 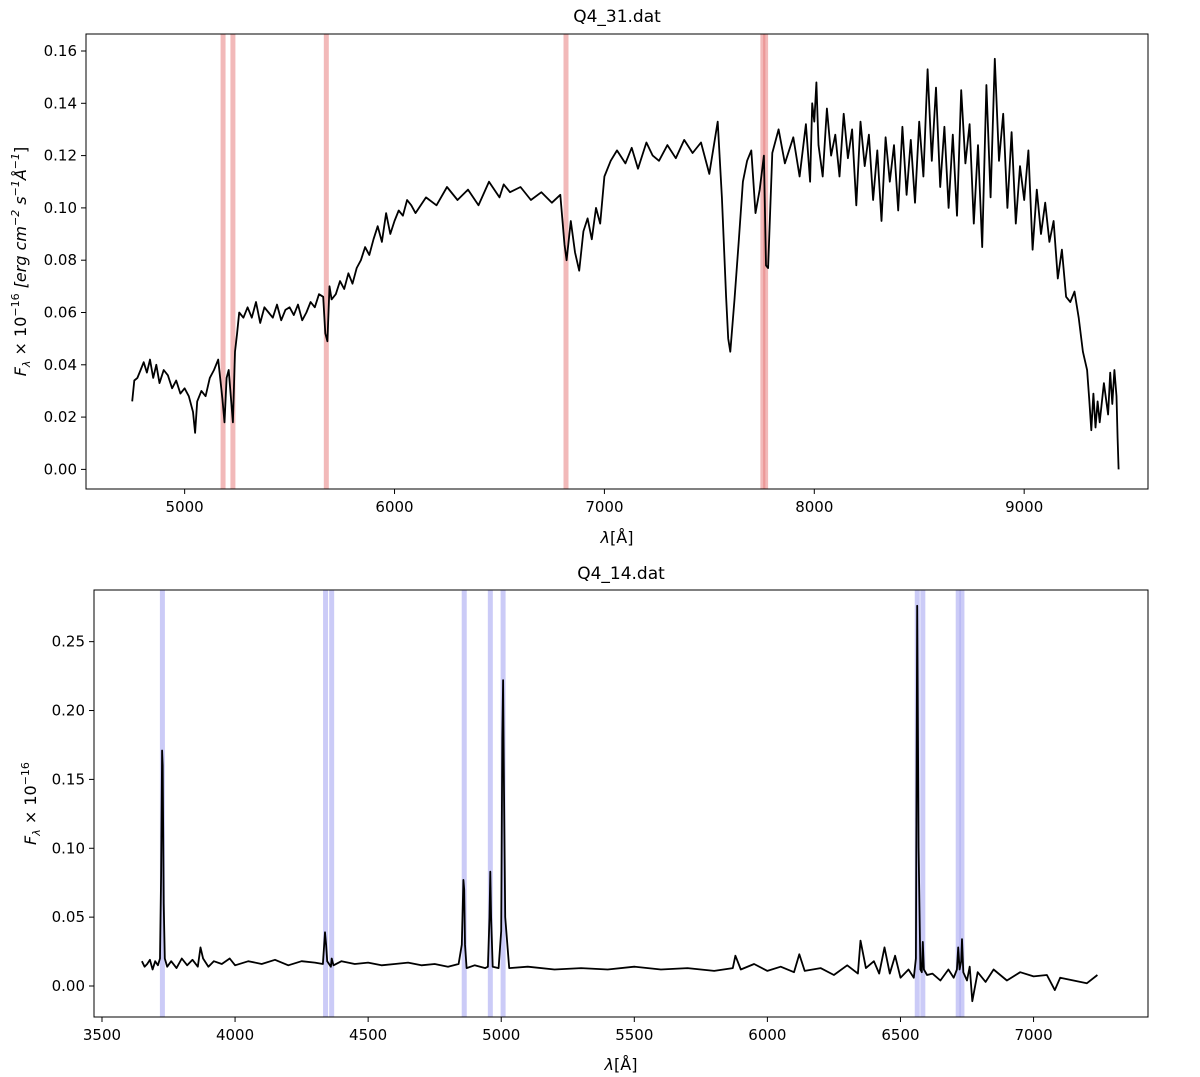 What do you see at coordinates (60, 365) in the screenshot?
I see `y-tick-label: 0.04` at bounding box center [60, 365].